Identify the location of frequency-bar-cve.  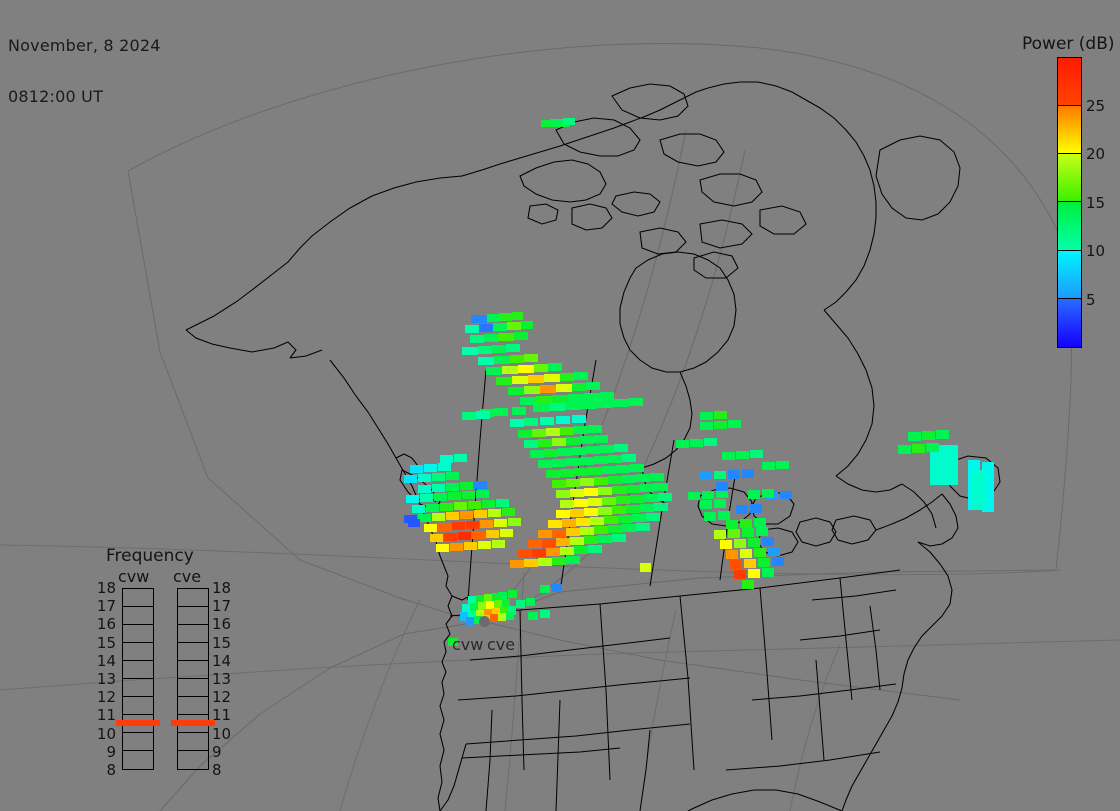
(193, 679).